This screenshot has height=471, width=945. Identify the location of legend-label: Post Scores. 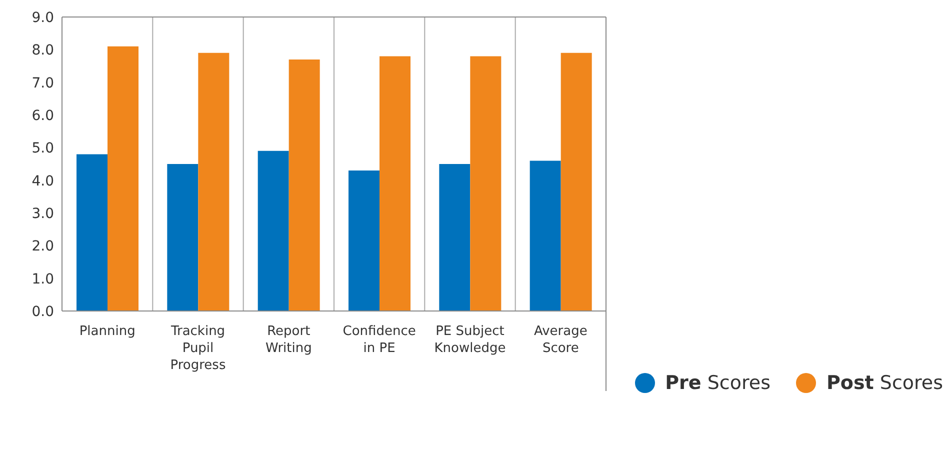
(884, 383).